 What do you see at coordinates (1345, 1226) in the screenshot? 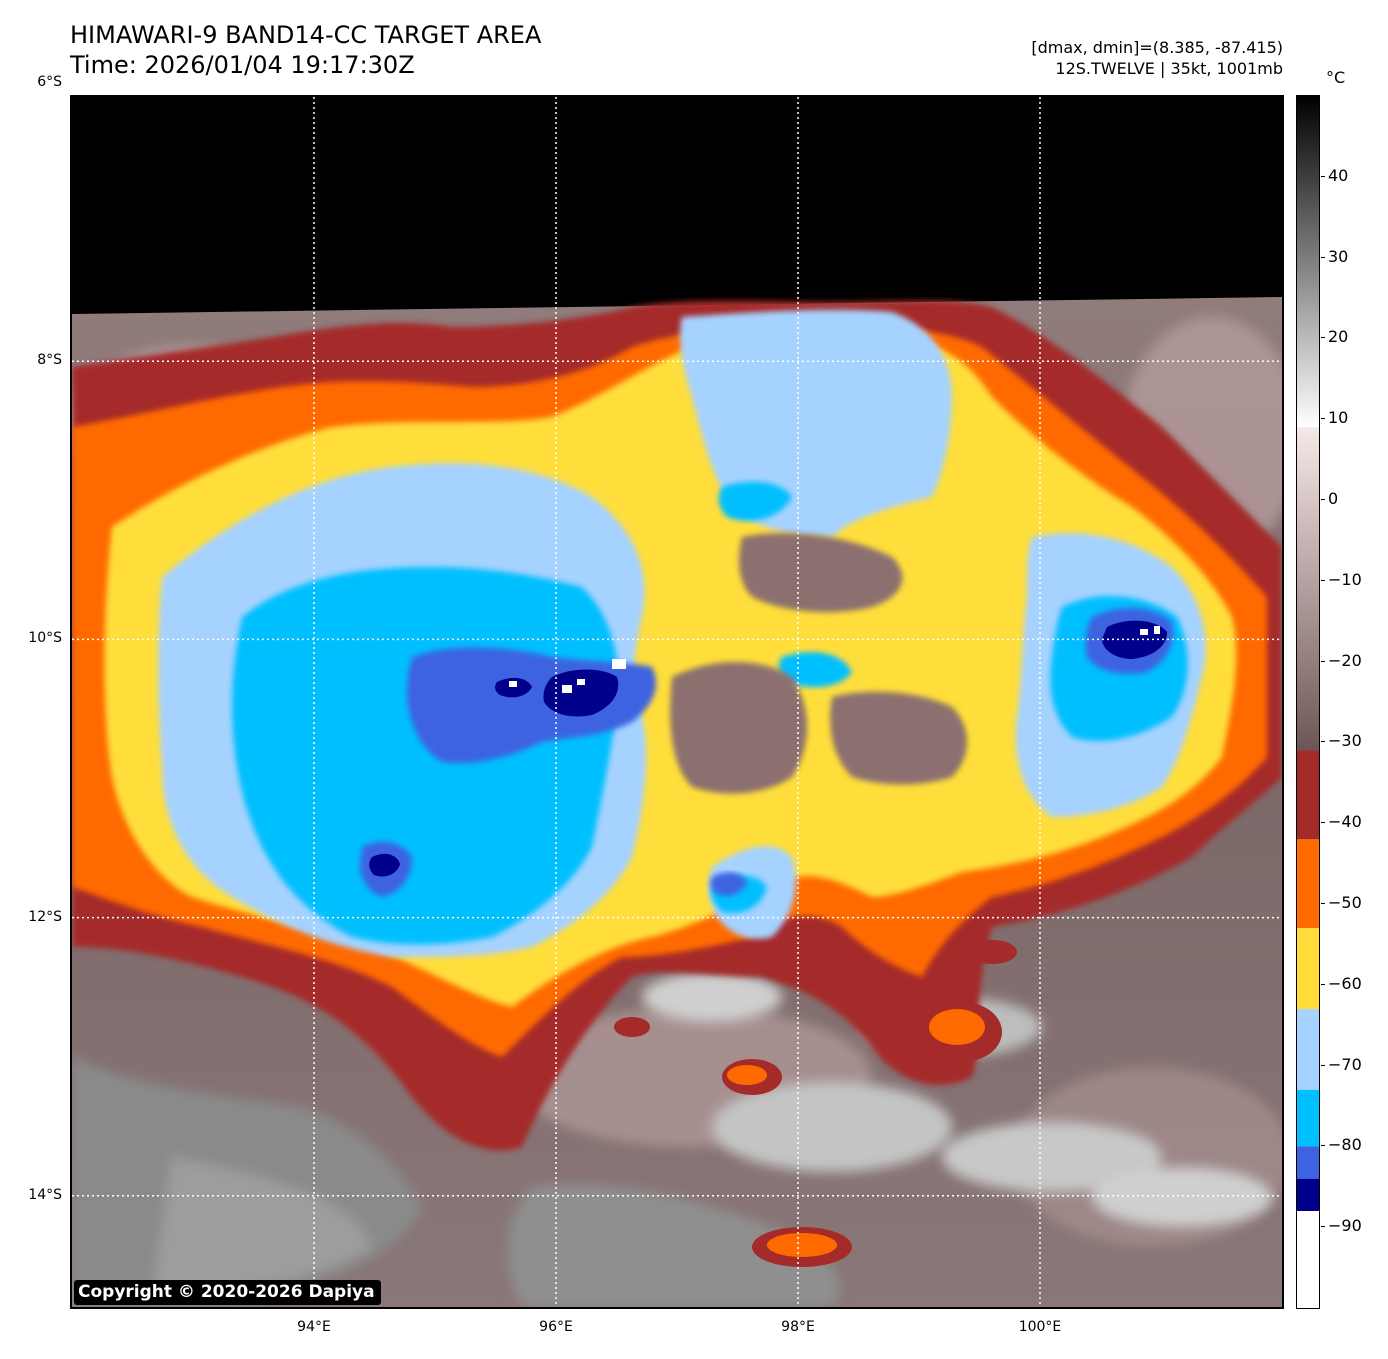
I see `colorbar-tick-label: −90` at bounding box center [1345, 1226].